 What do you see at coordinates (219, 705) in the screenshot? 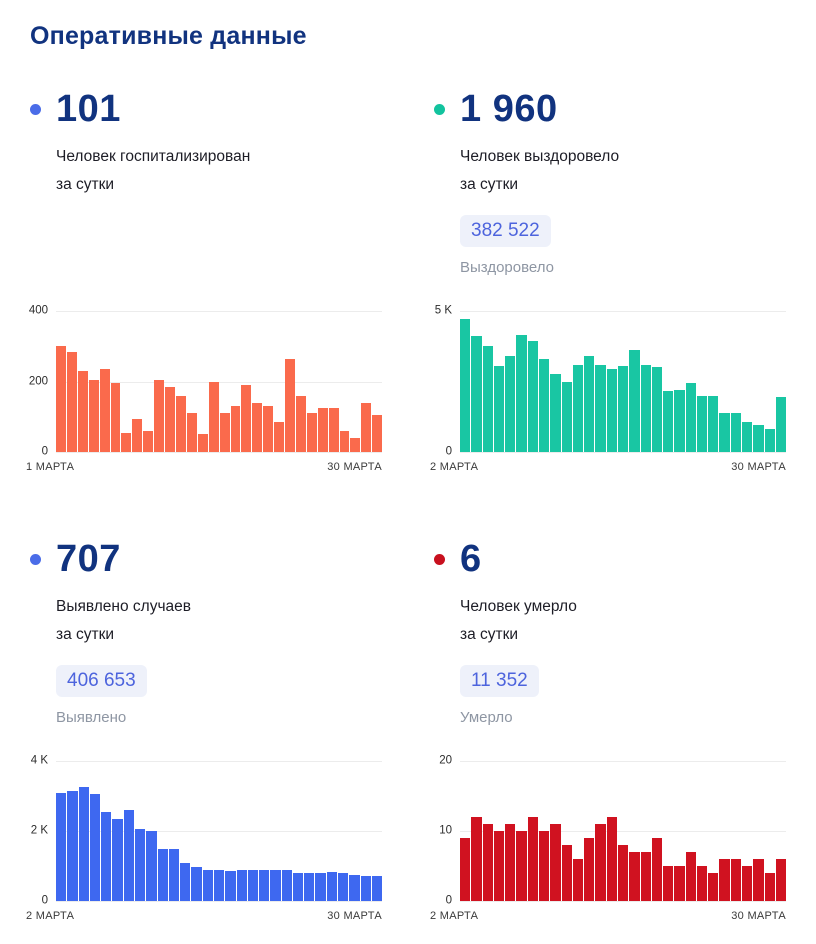
I see `badge-zone: 406 653 Выявлено` at bounding box center [219, 705].